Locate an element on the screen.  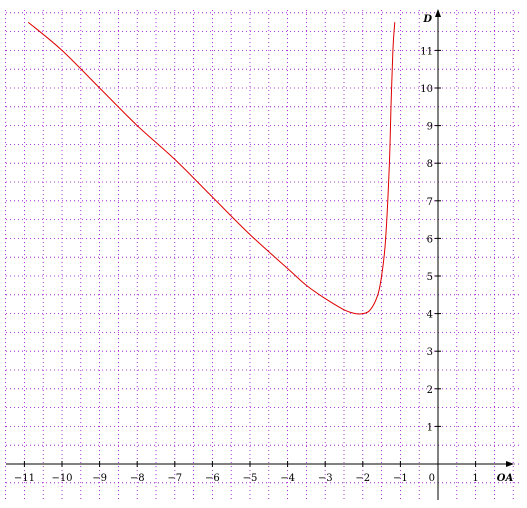
y-tick-label: 7 is located at coordinates (430, 202).